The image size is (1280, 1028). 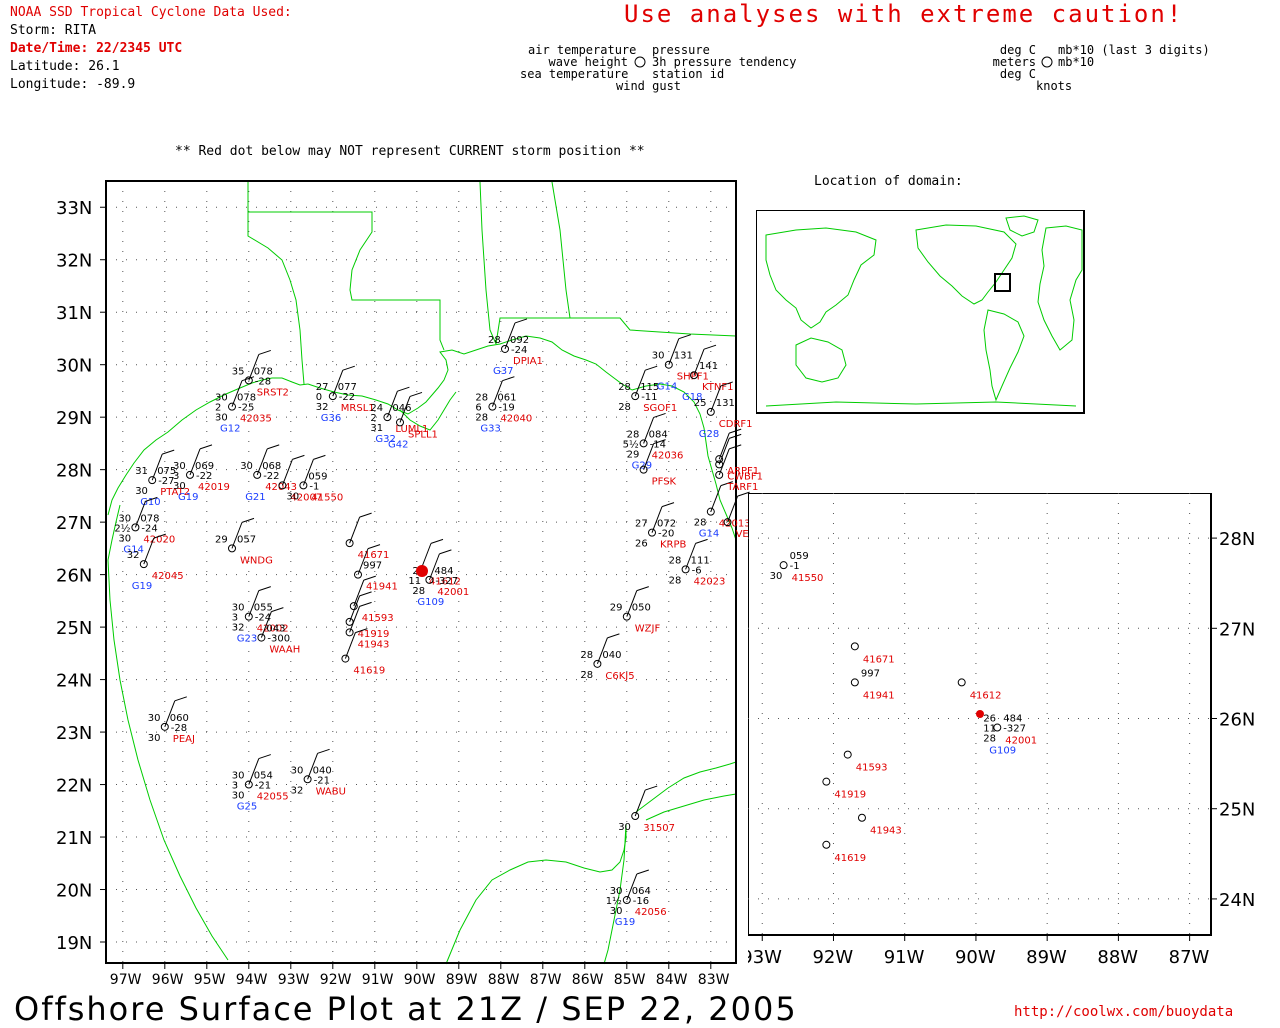 What do you see at coordinates (546, 980) in the screenshot?
I see `lon-label-87w: 87W` at bounding box center [546, 980].